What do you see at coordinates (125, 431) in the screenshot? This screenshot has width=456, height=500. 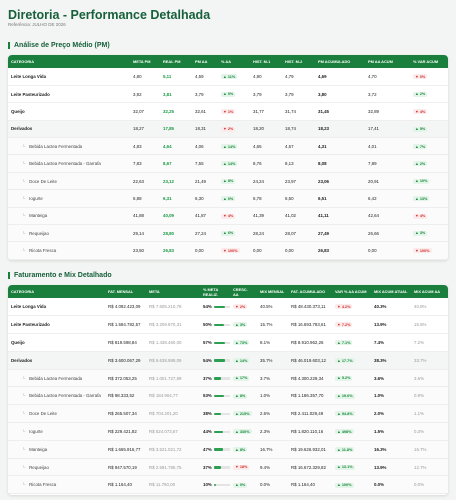 I see `table-cell: R$ 229.421,82` at bounding box center [125, 431].